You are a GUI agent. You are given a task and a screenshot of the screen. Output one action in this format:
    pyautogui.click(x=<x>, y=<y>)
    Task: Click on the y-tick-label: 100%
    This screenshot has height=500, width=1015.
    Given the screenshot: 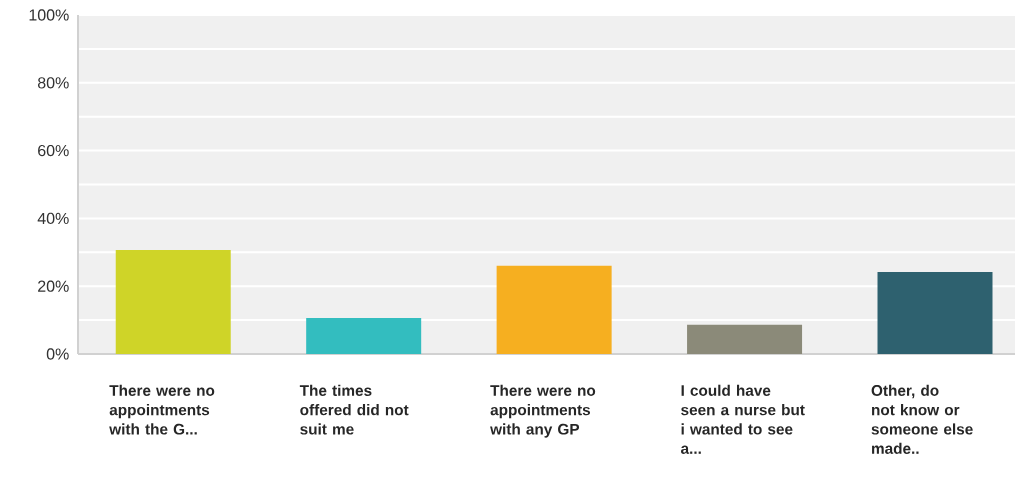 What is the action you would take?
    pyautogui.click(x=49, y=15)
    